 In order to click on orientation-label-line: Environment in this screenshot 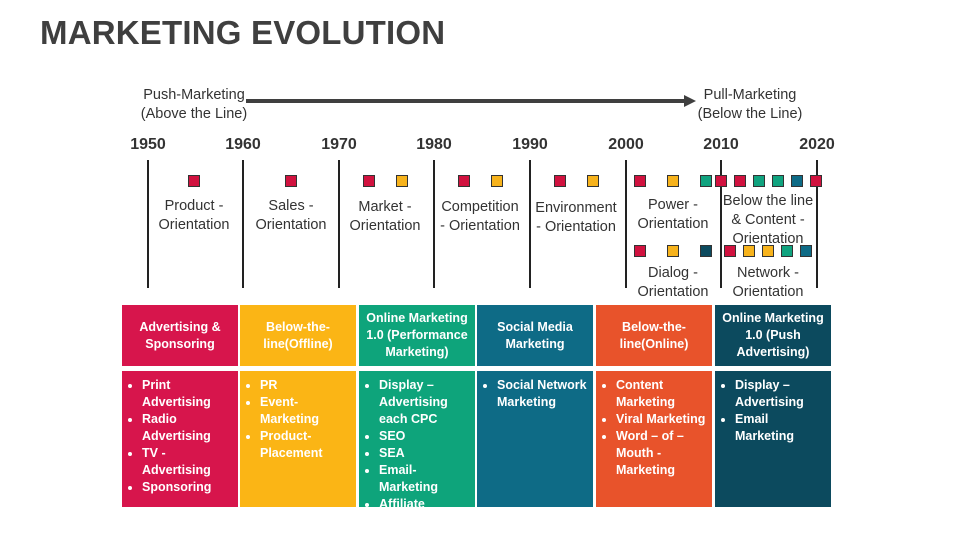, I will do `click(576, 208)`.